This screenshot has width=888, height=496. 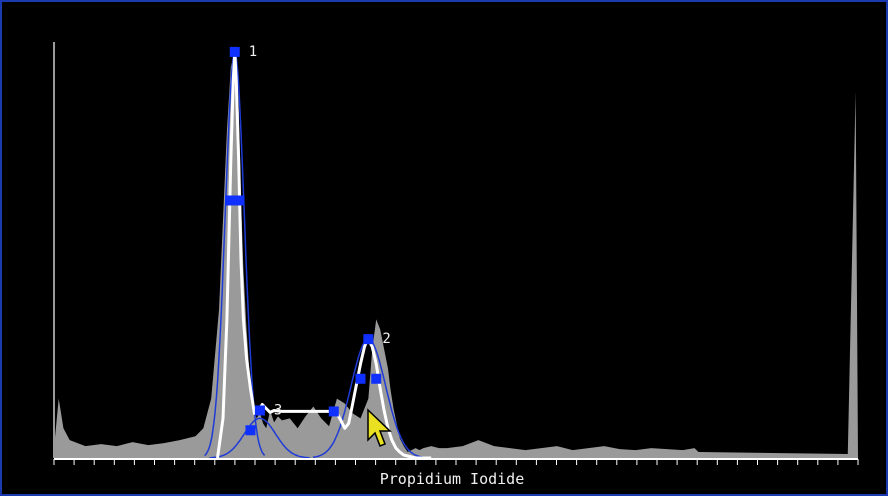 What do you see at coordinates (386, 339) in the screenshot?
I see `peak-label-2: 2` at bounding box center [386, 339].